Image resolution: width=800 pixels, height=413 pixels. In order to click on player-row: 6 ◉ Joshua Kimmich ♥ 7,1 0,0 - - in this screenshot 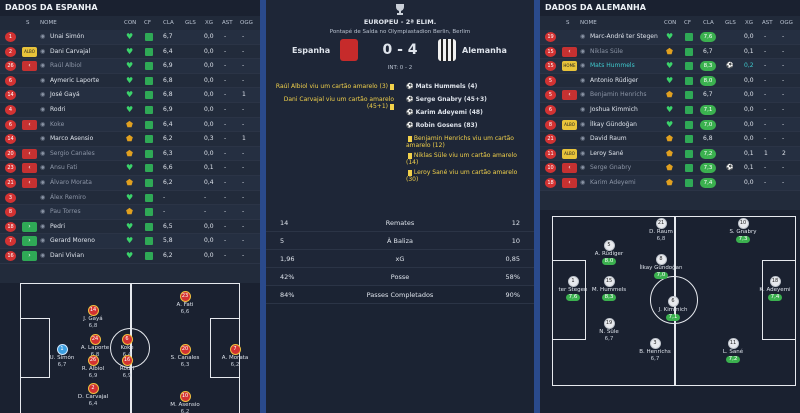, I will do `click(670, 110)`.